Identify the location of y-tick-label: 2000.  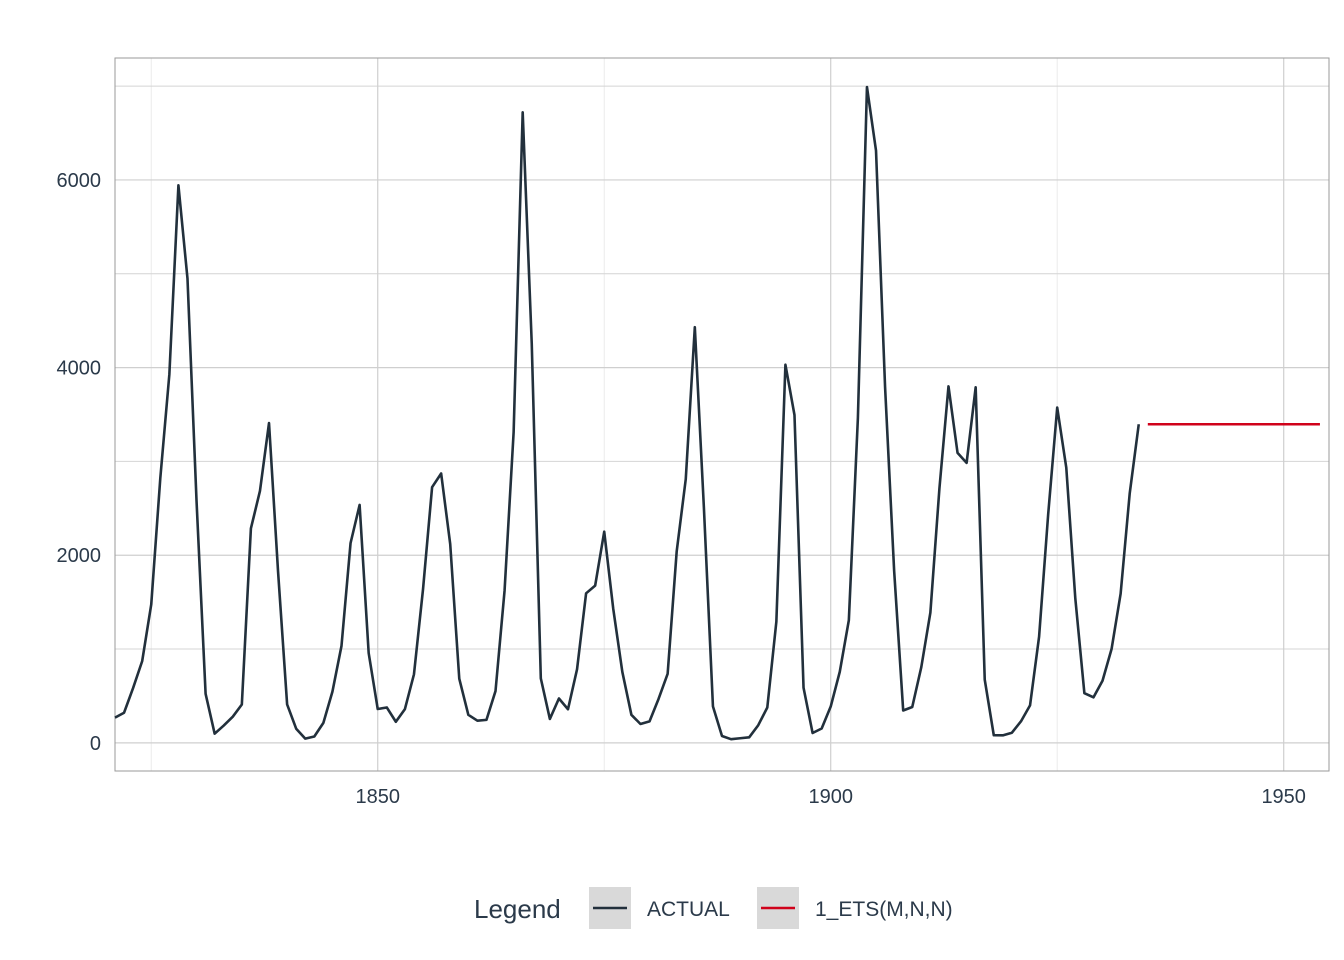
(79, 556).